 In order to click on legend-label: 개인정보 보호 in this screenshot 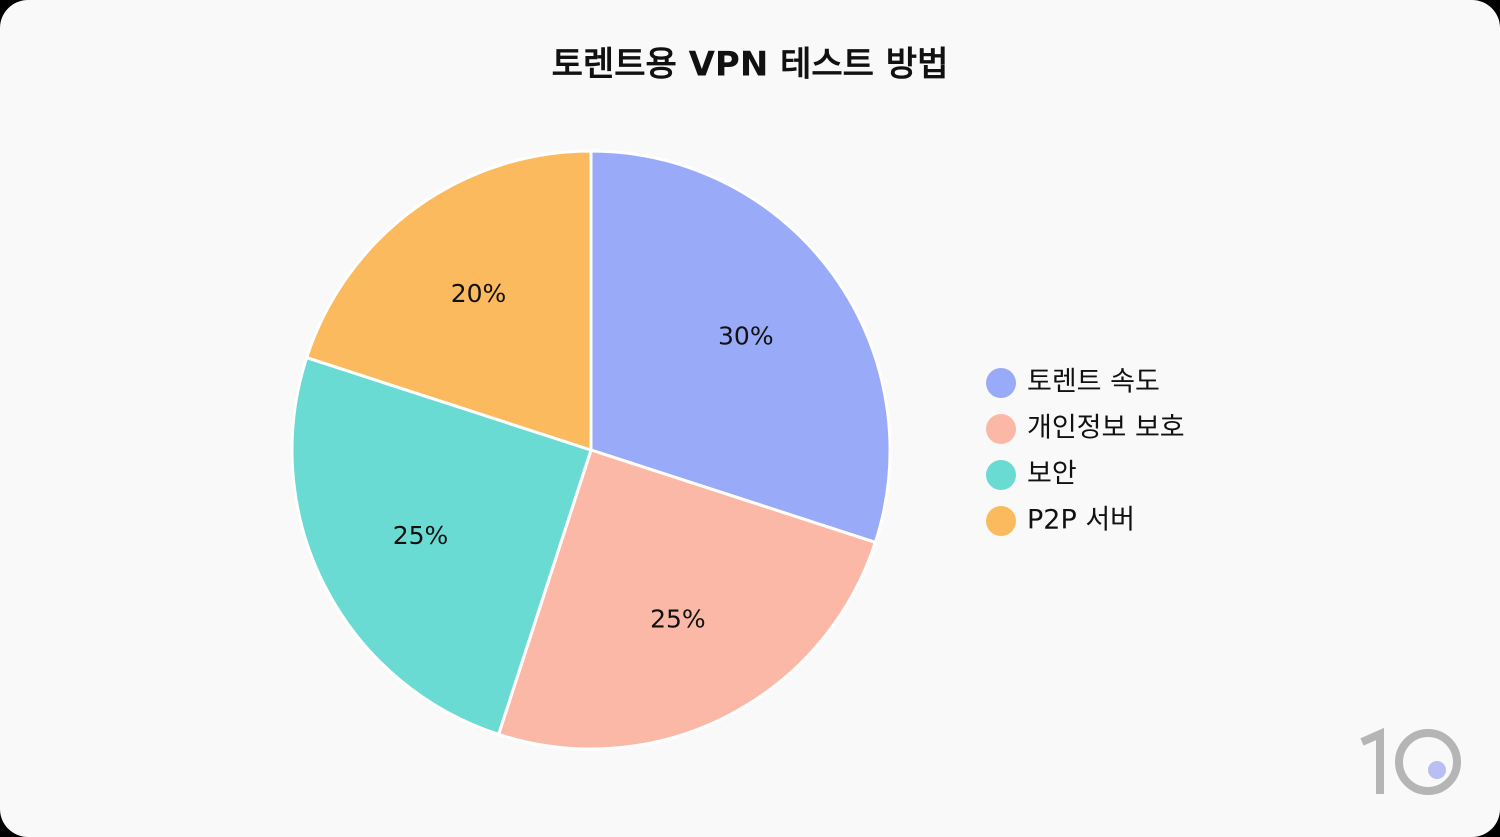, I will do `click(1106, 428)`.